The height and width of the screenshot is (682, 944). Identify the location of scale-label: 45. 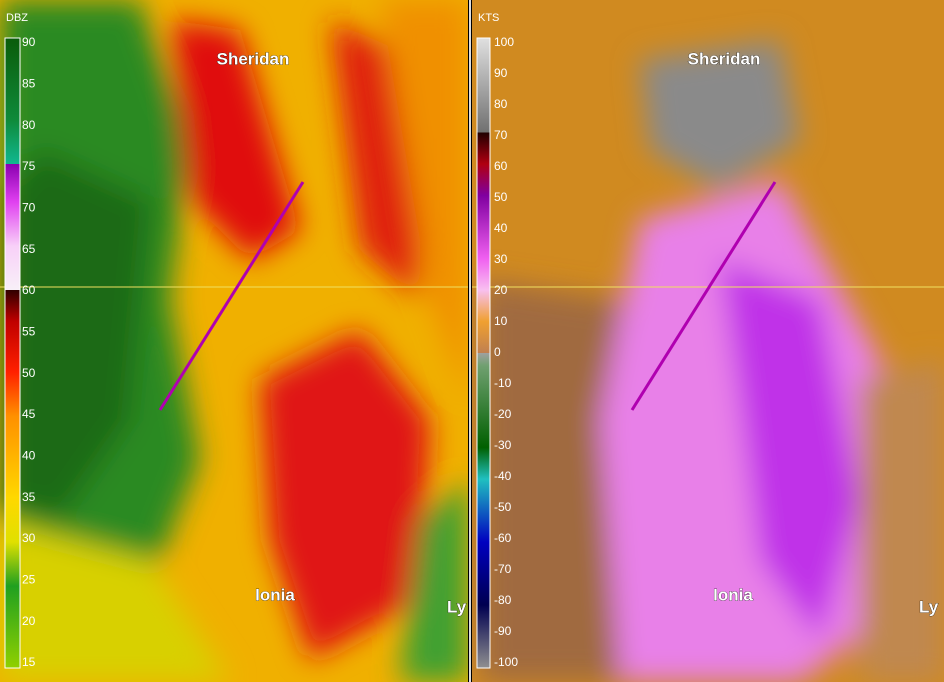
(29, 414).